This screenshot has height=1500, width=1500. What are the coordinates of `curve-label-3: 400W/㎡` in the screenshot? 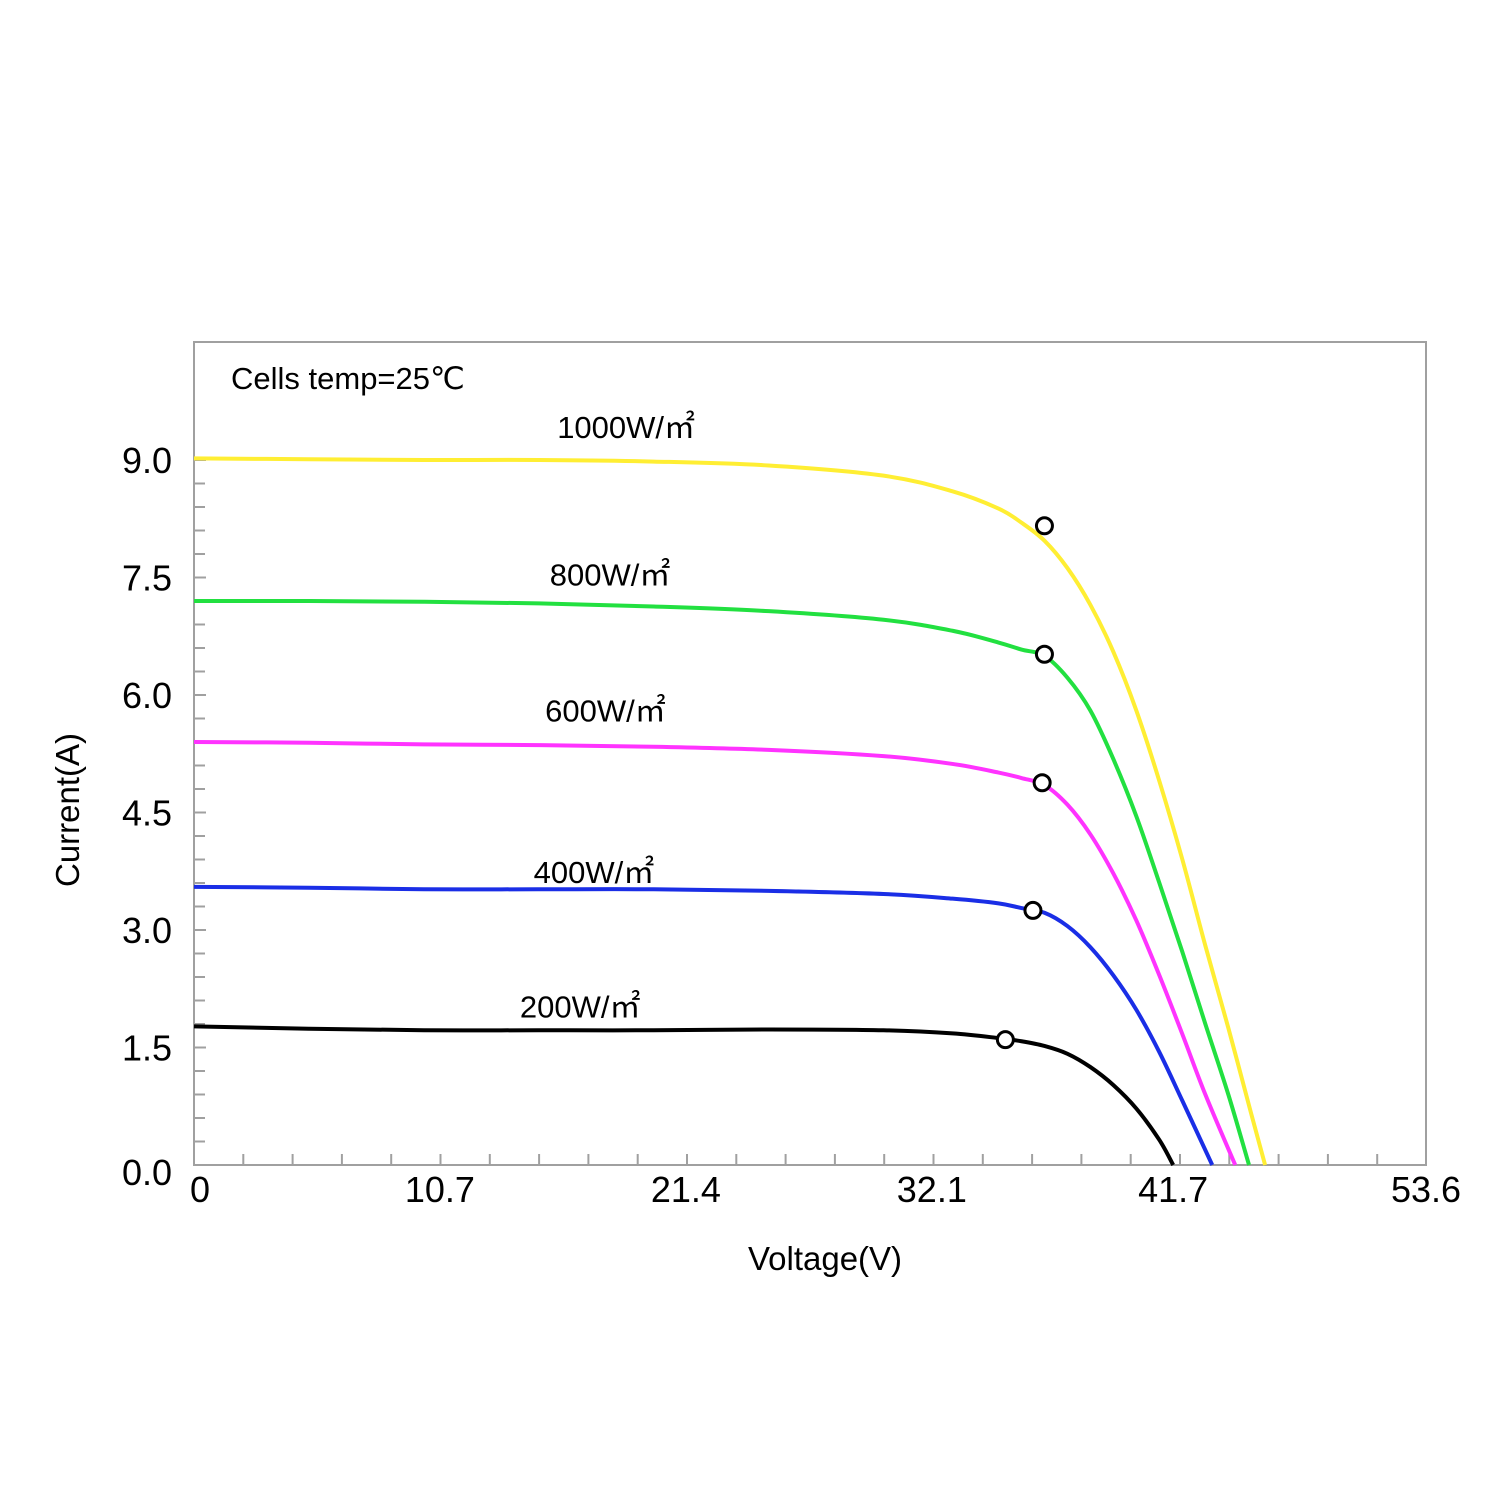 It's located at (594, 872).